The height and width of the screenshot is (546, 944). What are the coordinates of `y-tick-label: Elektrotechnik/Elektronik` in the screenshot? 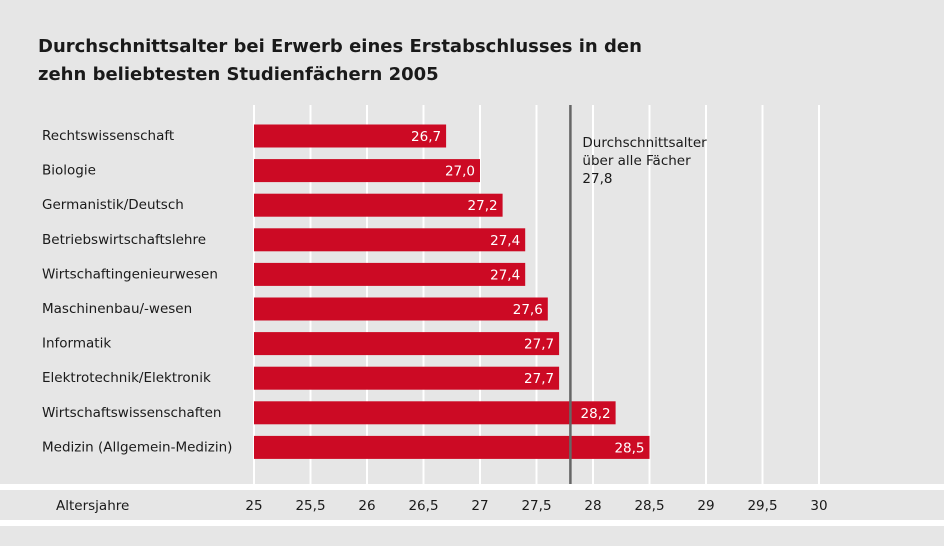 It's located at (126, 378).